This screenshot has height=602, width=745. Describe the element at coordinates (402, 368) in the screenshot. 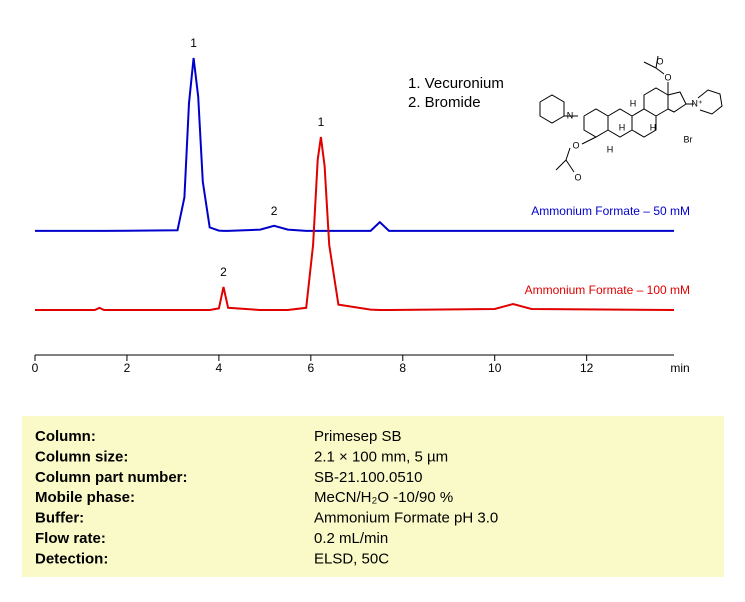

I see `x-tick-label: 8` at that location.